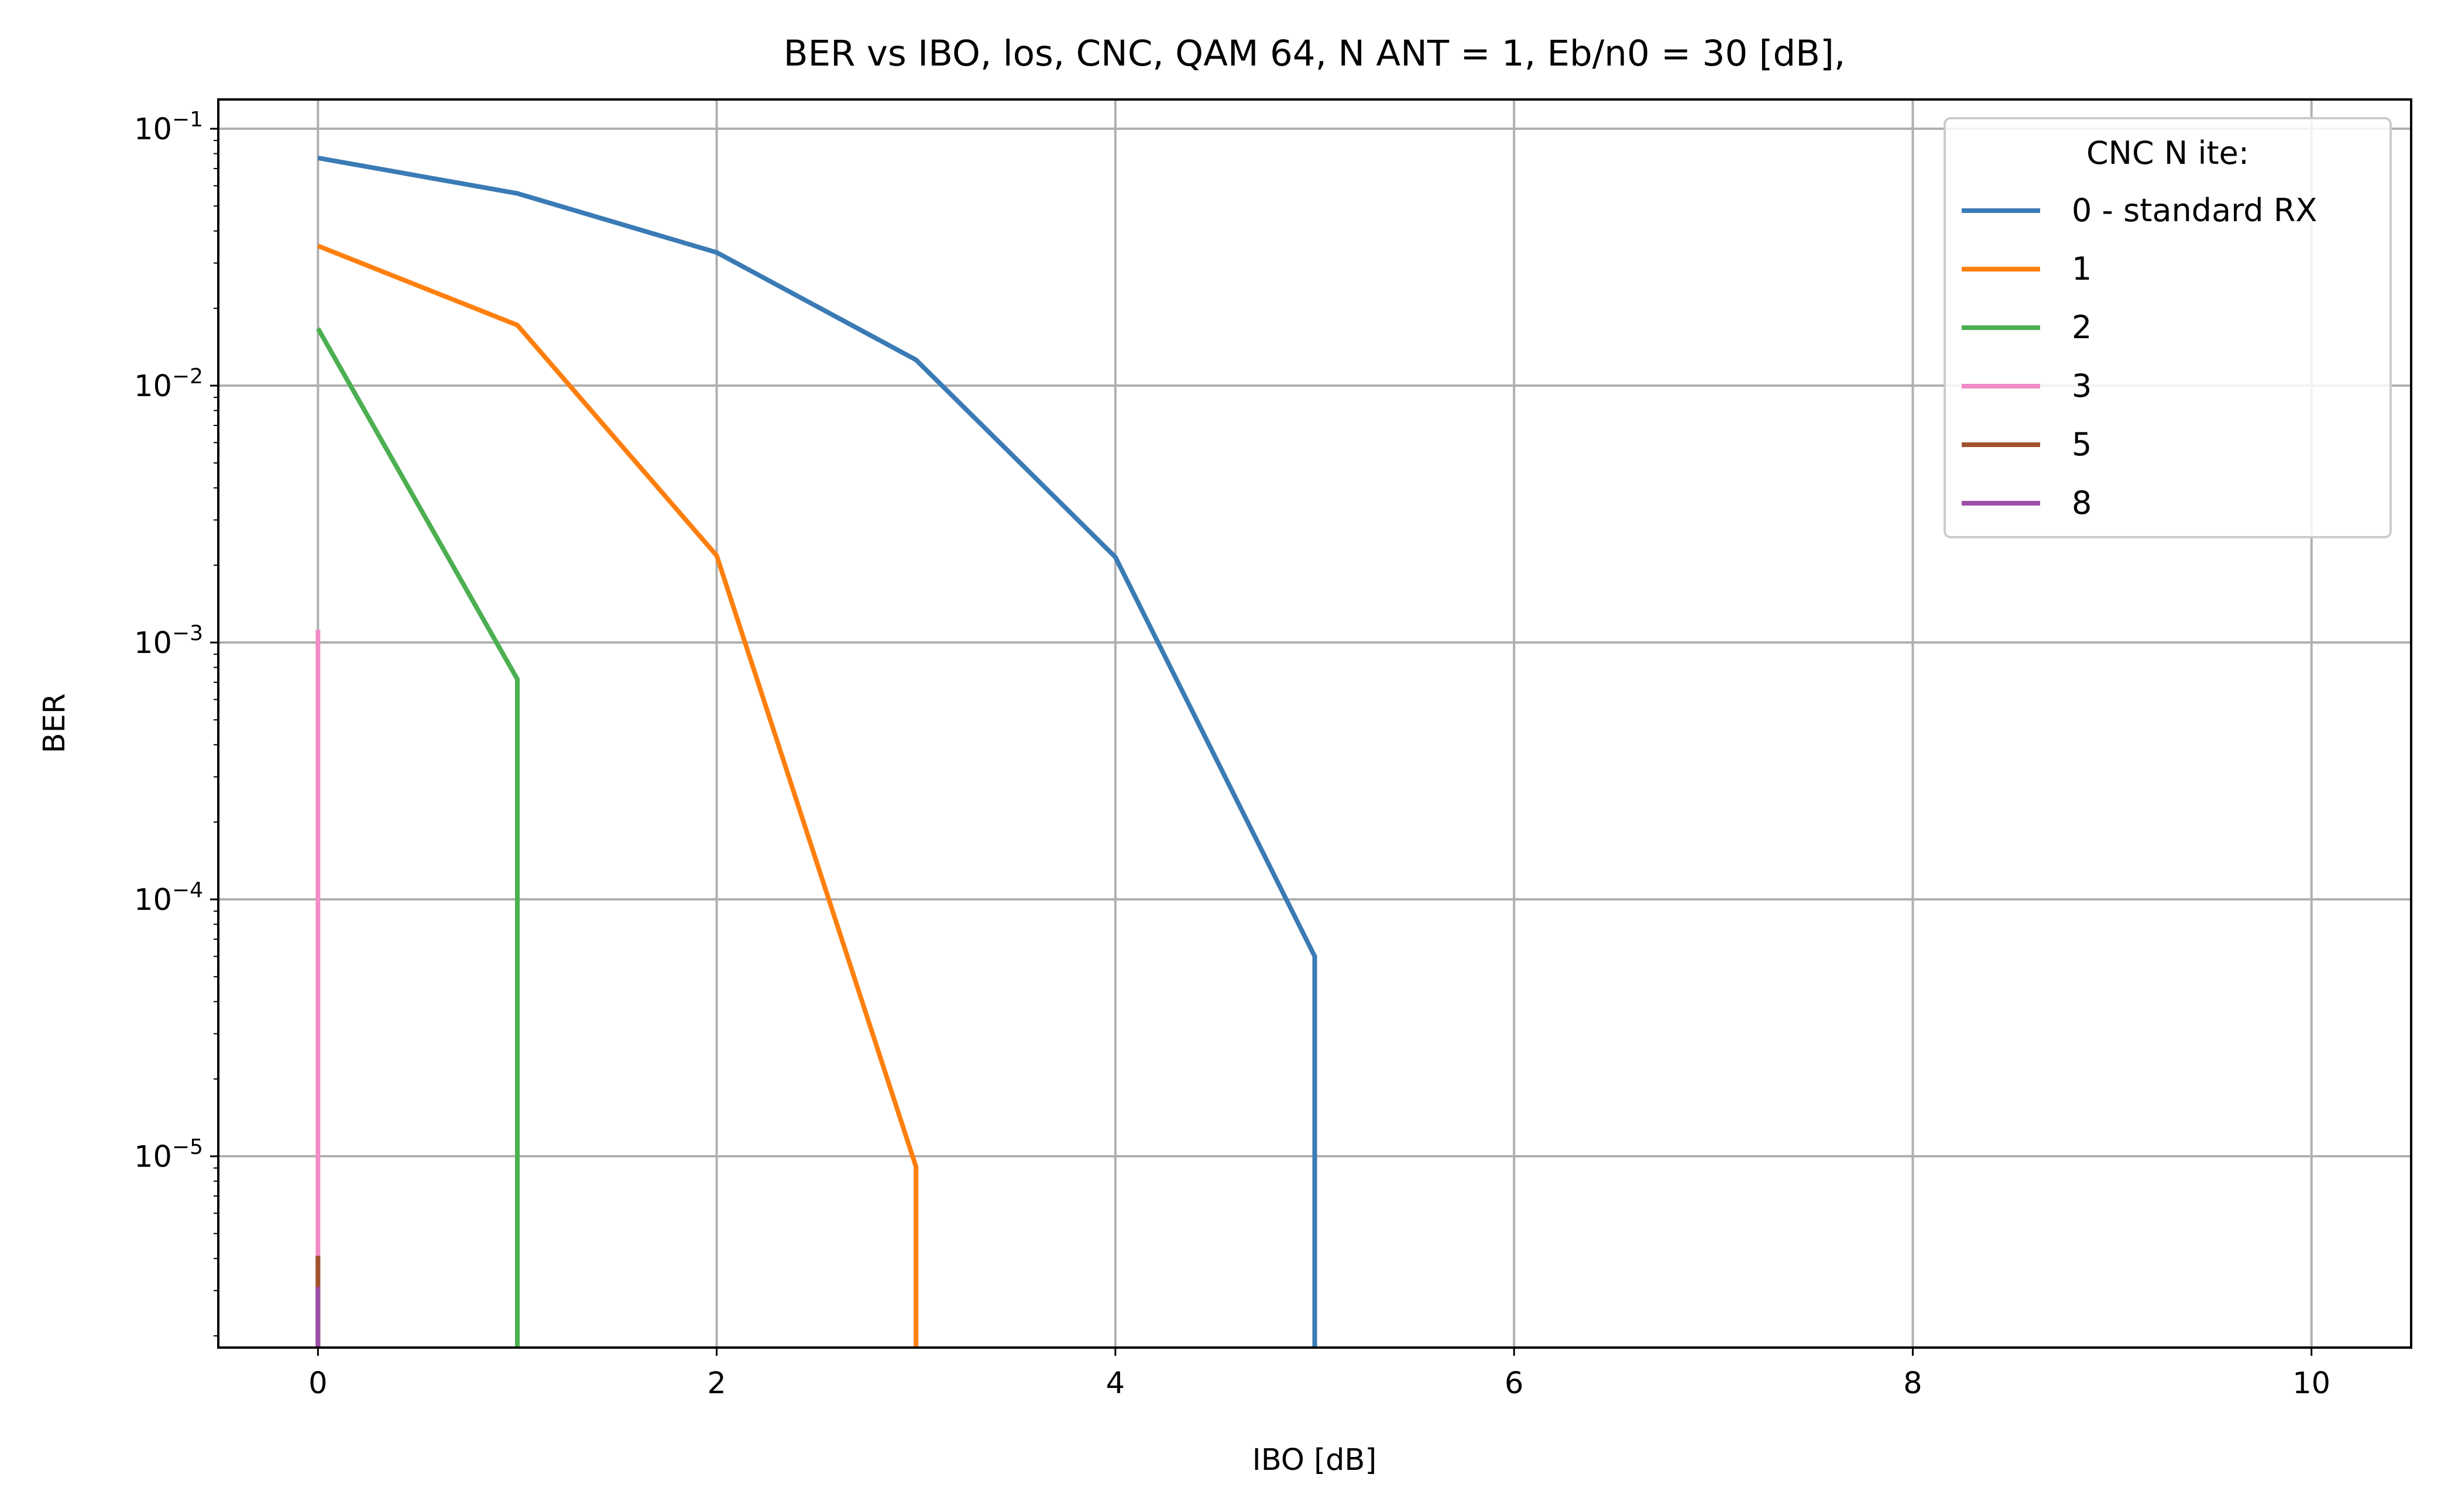  Describe the element at coordinates (1115, 1383) in the screenshot. I see `x-tick-label: 4` at that location.